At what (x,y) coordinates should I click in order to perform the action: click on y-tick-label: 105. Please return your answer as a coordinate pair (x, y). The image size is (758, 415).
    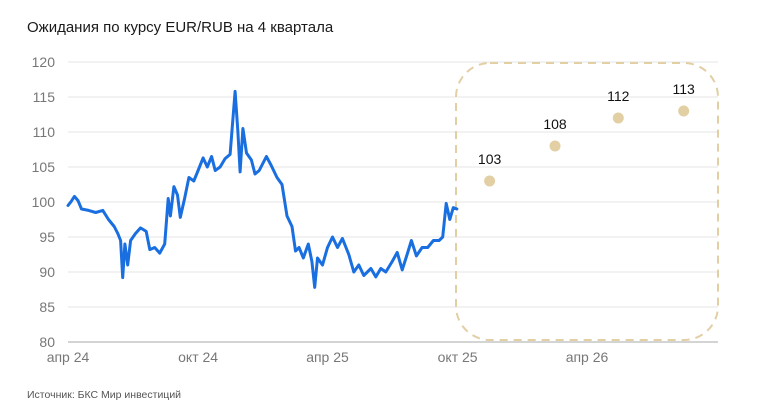
    Looking at the image, I should click on (44, 167).